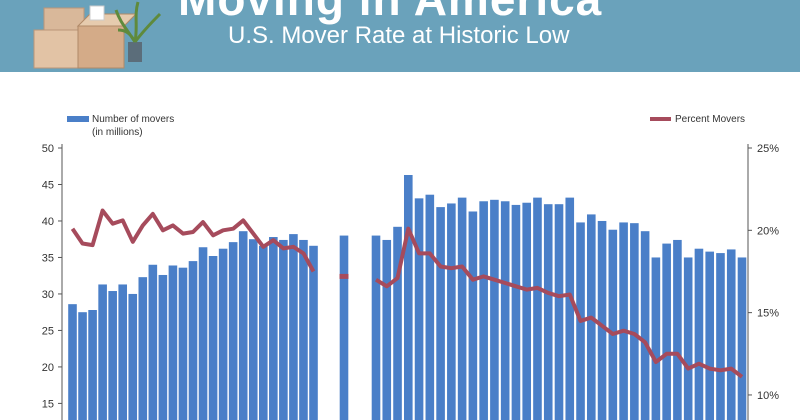  What do you see at coordinates (48, 404) in the screenshot?
I see `left-tick-label: 15` at bounding box center [48, 404].